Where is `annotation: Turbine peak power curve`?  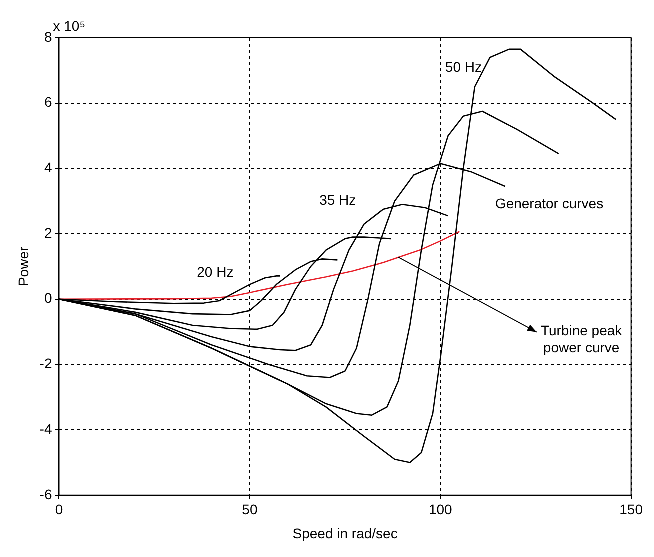
annotation: Turbine peak power curve is located at coordinates (582, 339).